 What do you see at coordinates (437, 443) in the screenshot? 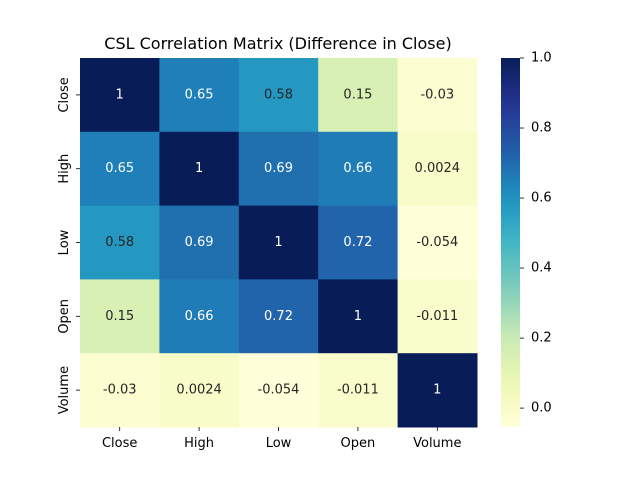
I see `x-tick-label: Volume` at bounding box center [437, 443].